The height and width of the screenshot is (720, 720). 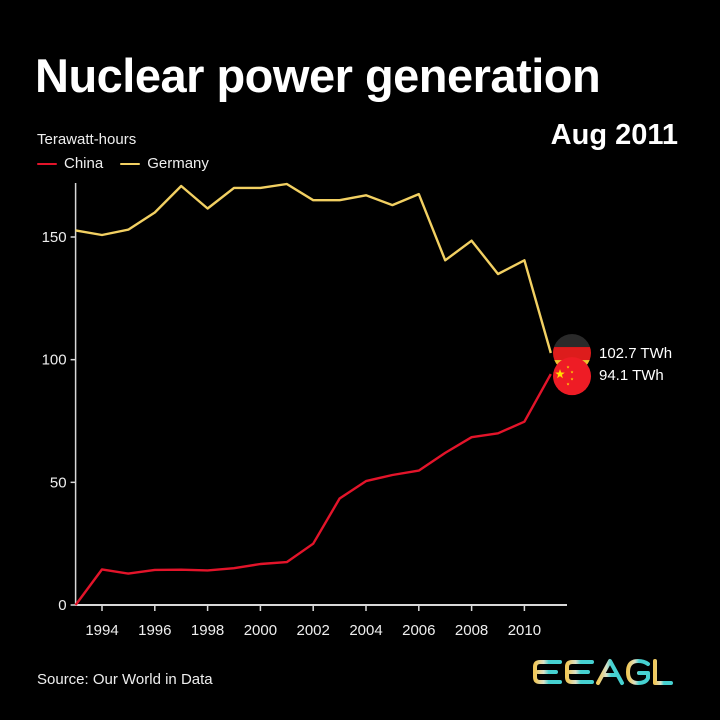 I want to click on x-tick-label: 2006, so click(x=418, y=630).